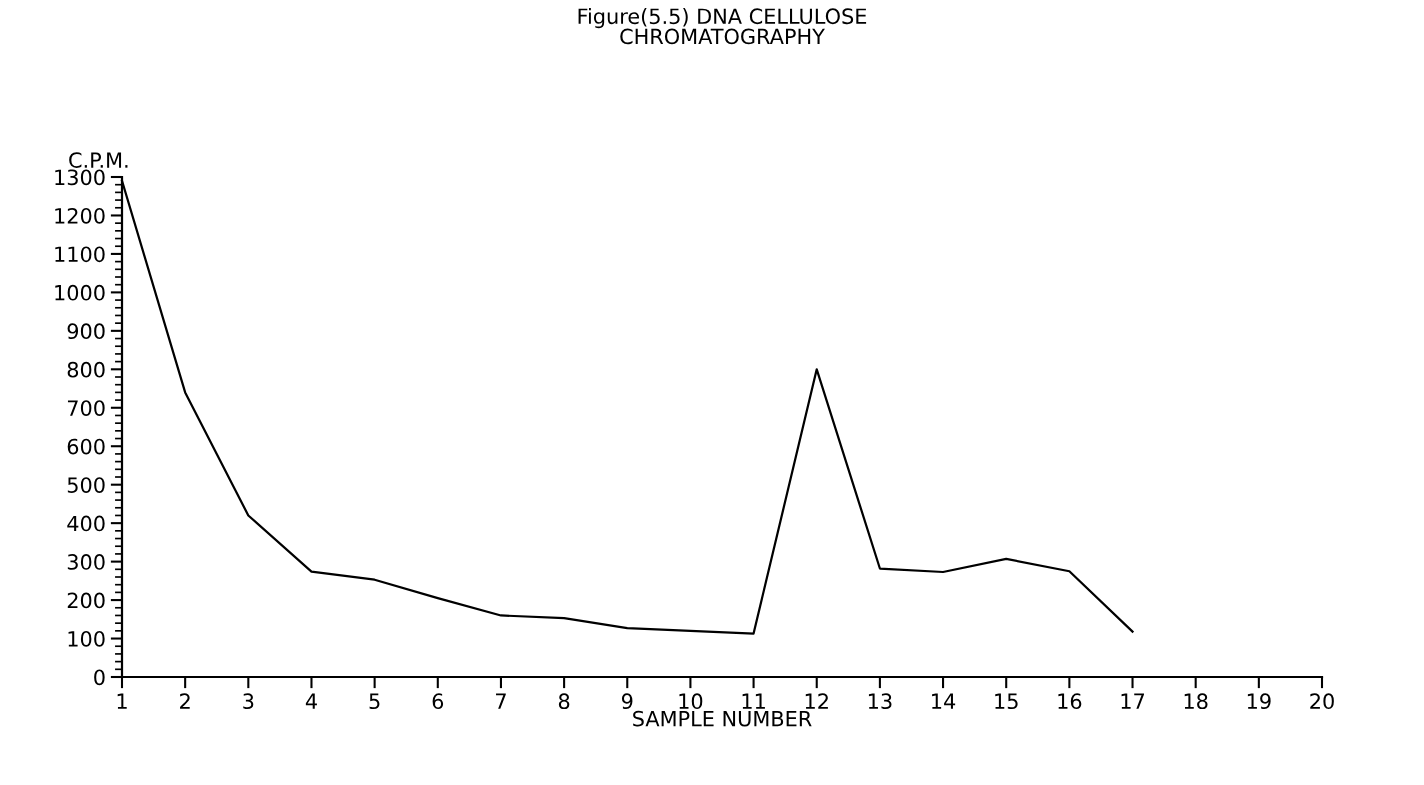 This screenshot has width=1424, height=785. Describe the element at coordinates (248, 701) in the screenshot. I see `x-tick-label: 3` at that location.